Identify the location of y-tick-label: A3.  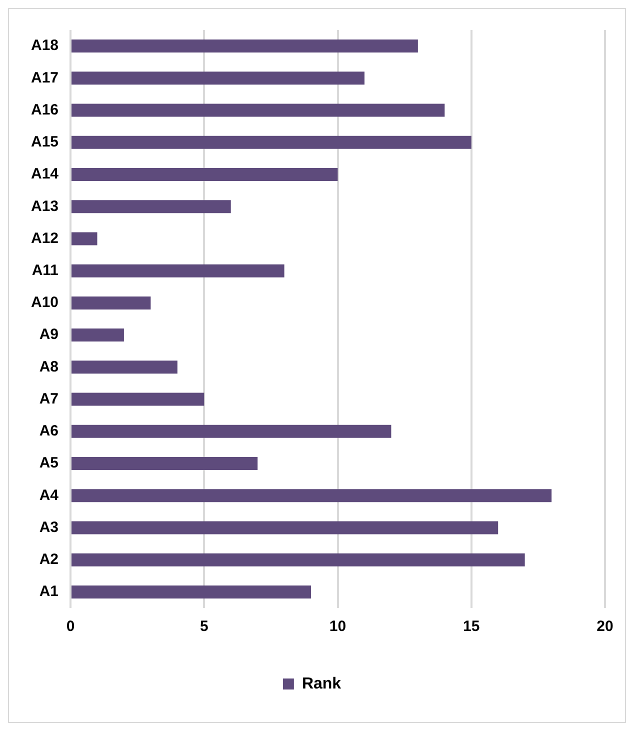
(49, 527).